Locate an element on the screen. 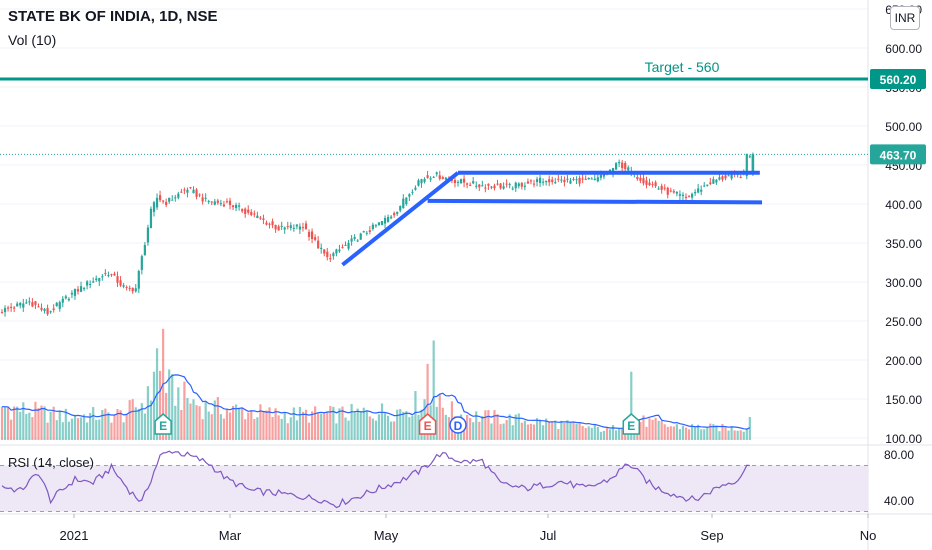 The width and height of the screenshot is (932, 550). last-price-tag: 463.70 is located at coordinates (898, 154).